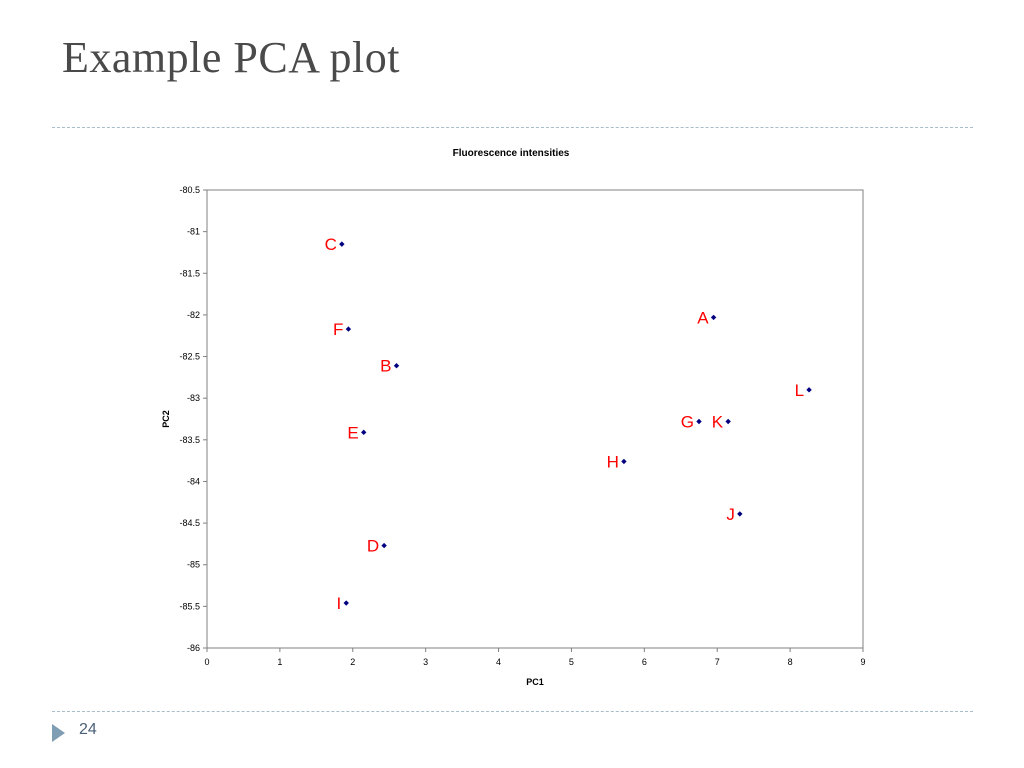  Describe the element at coordinates (88, 729) in the screenshot. I see `page-number: 24` at that location.